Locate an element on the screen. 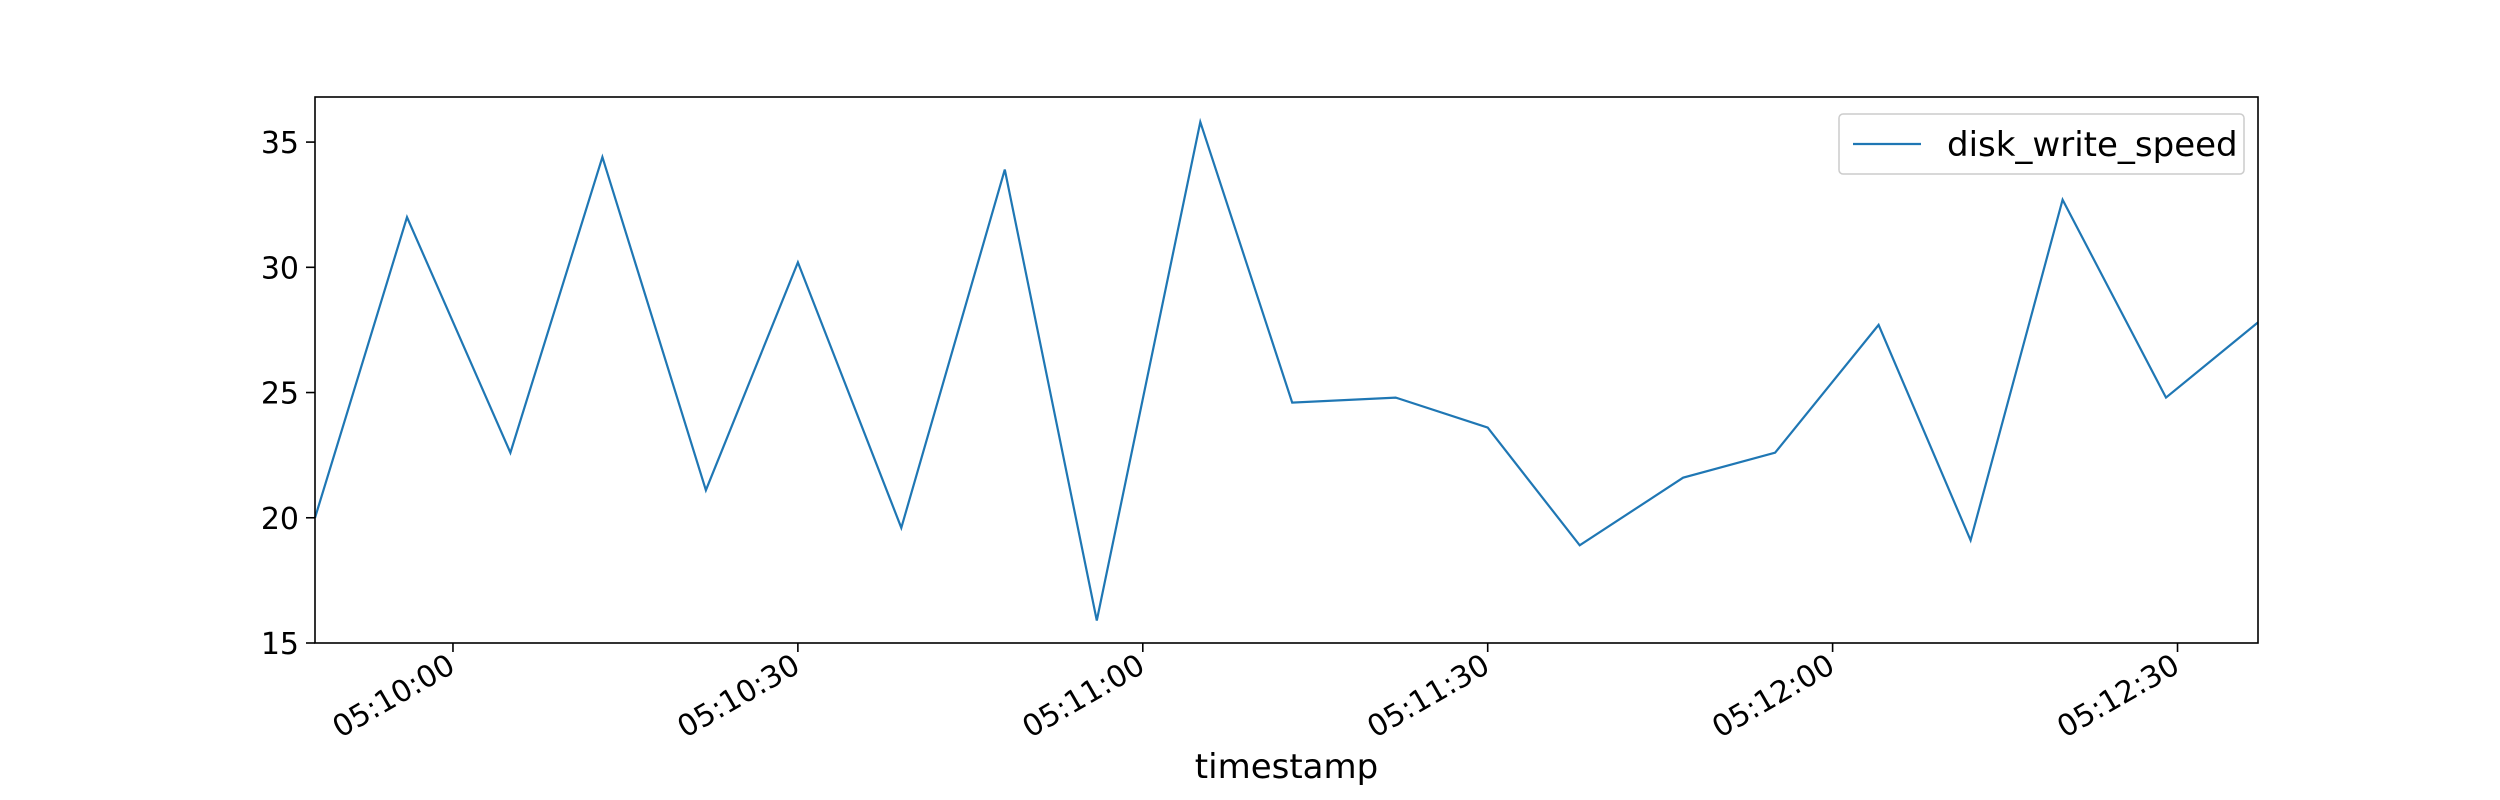 The width and height of the screenshot is (2500, 800). y-tick-label: 20 is located at coordinates (280, 519).